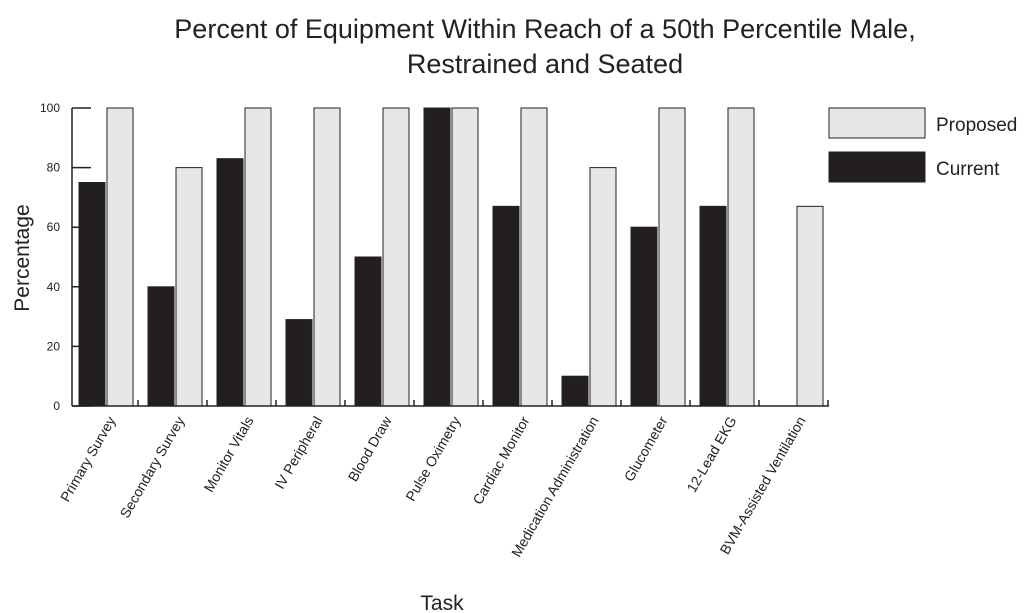 Image resolution: width=1027 pixels, height=613 pixels. What do you see at coordinates (54, 287) in the screenshot?
I see `y-tick-label: 40` at bounding box center [54, 287].